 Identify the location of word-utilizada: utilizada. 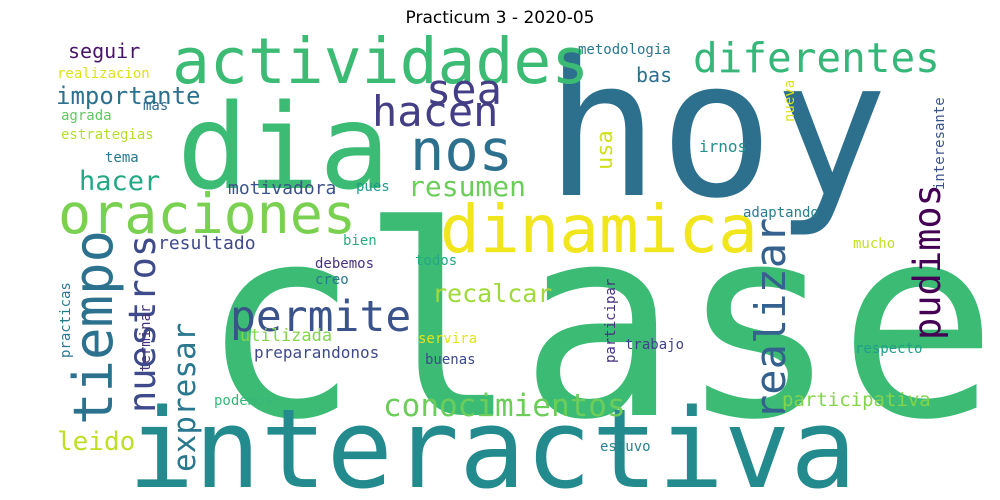
(286, 336).